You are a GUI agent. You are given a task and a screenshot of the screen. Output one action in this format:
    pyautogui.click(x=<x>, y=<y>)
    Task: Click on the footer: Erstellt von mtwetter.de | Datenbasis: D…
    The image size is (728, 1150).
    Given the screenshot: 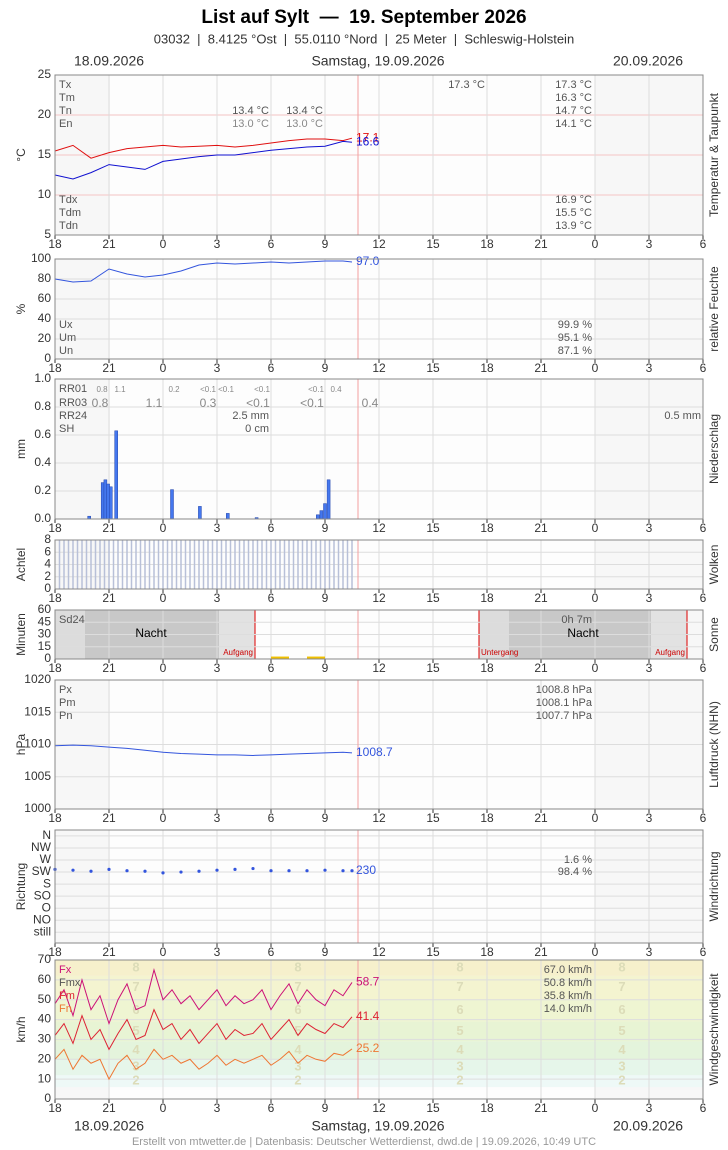 What is the action you would take?
    pyautogui.click(x=364, y=1142)
    